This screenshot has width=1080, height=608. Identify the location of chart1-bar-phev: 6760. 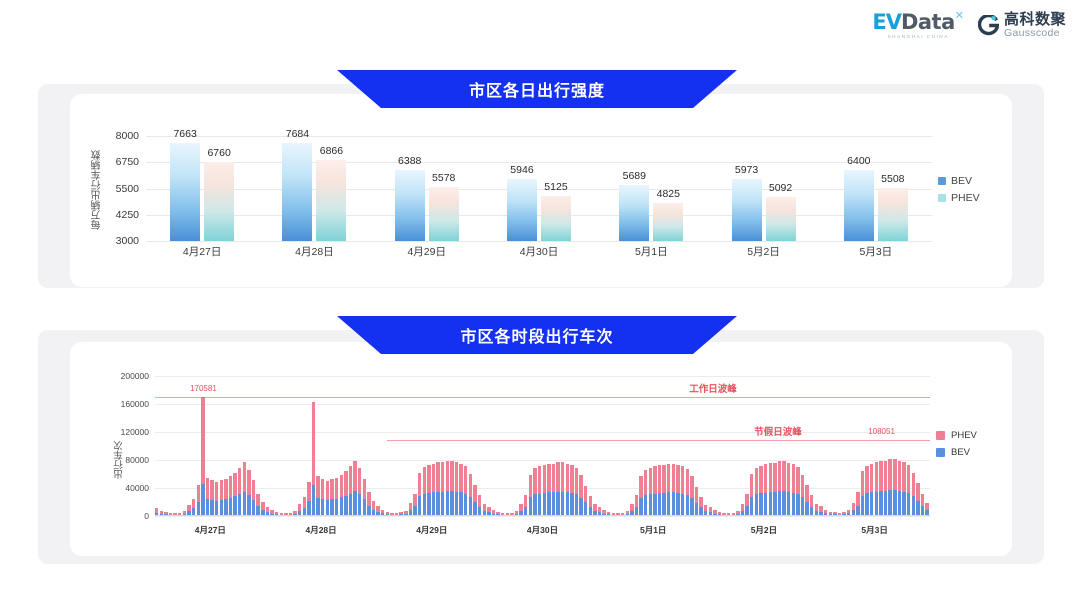
(219, 194).